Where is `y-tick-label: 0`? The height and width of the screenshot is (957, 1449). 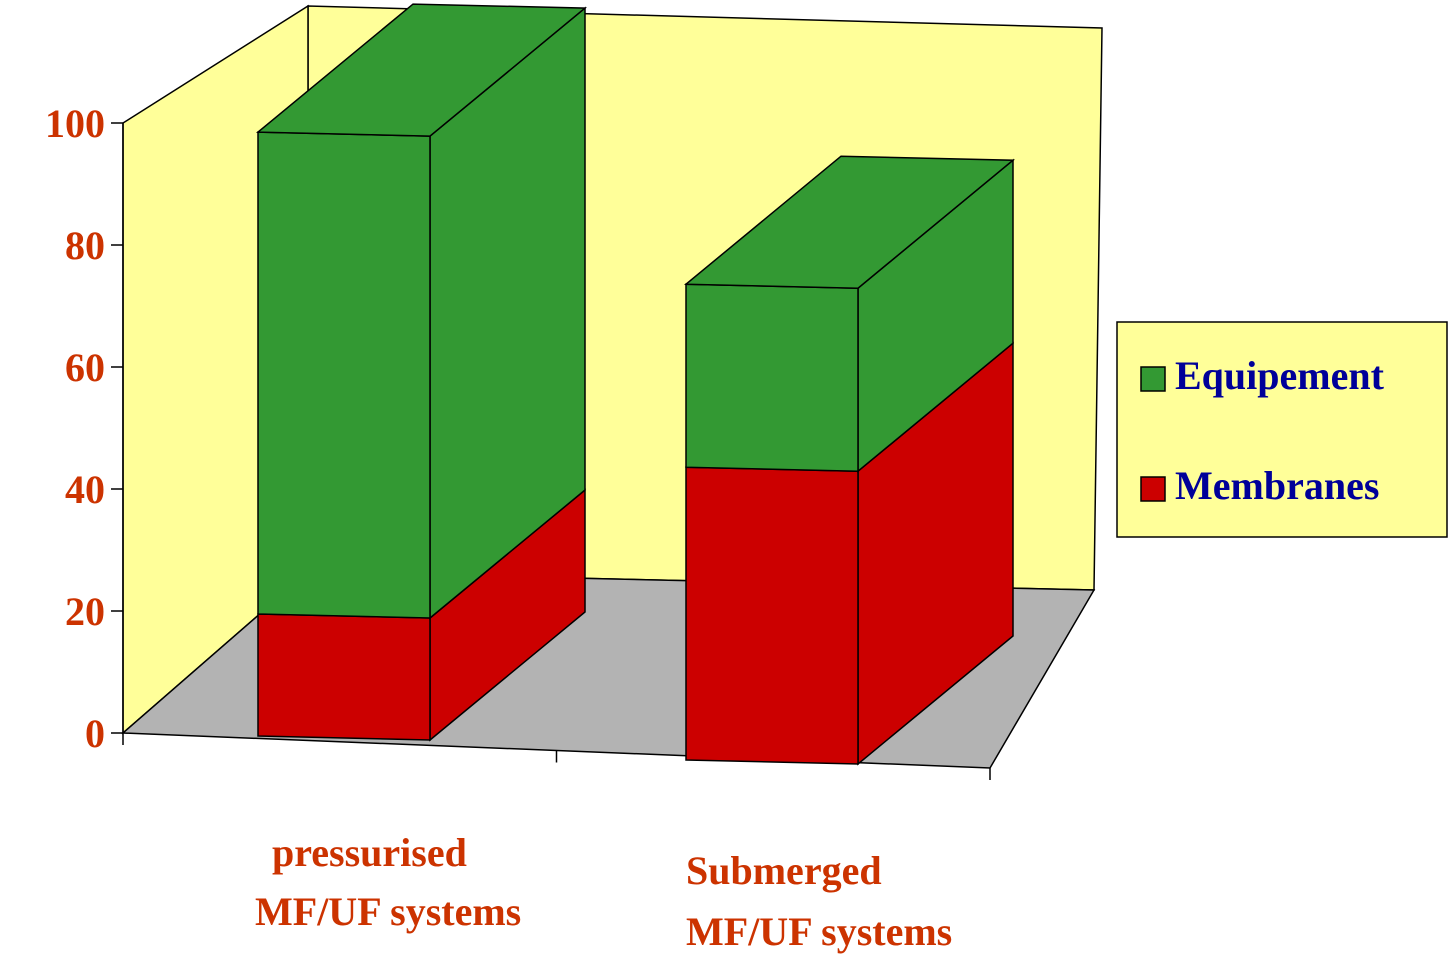
y-tick-label: 0 is located at coordinates (95, 733).